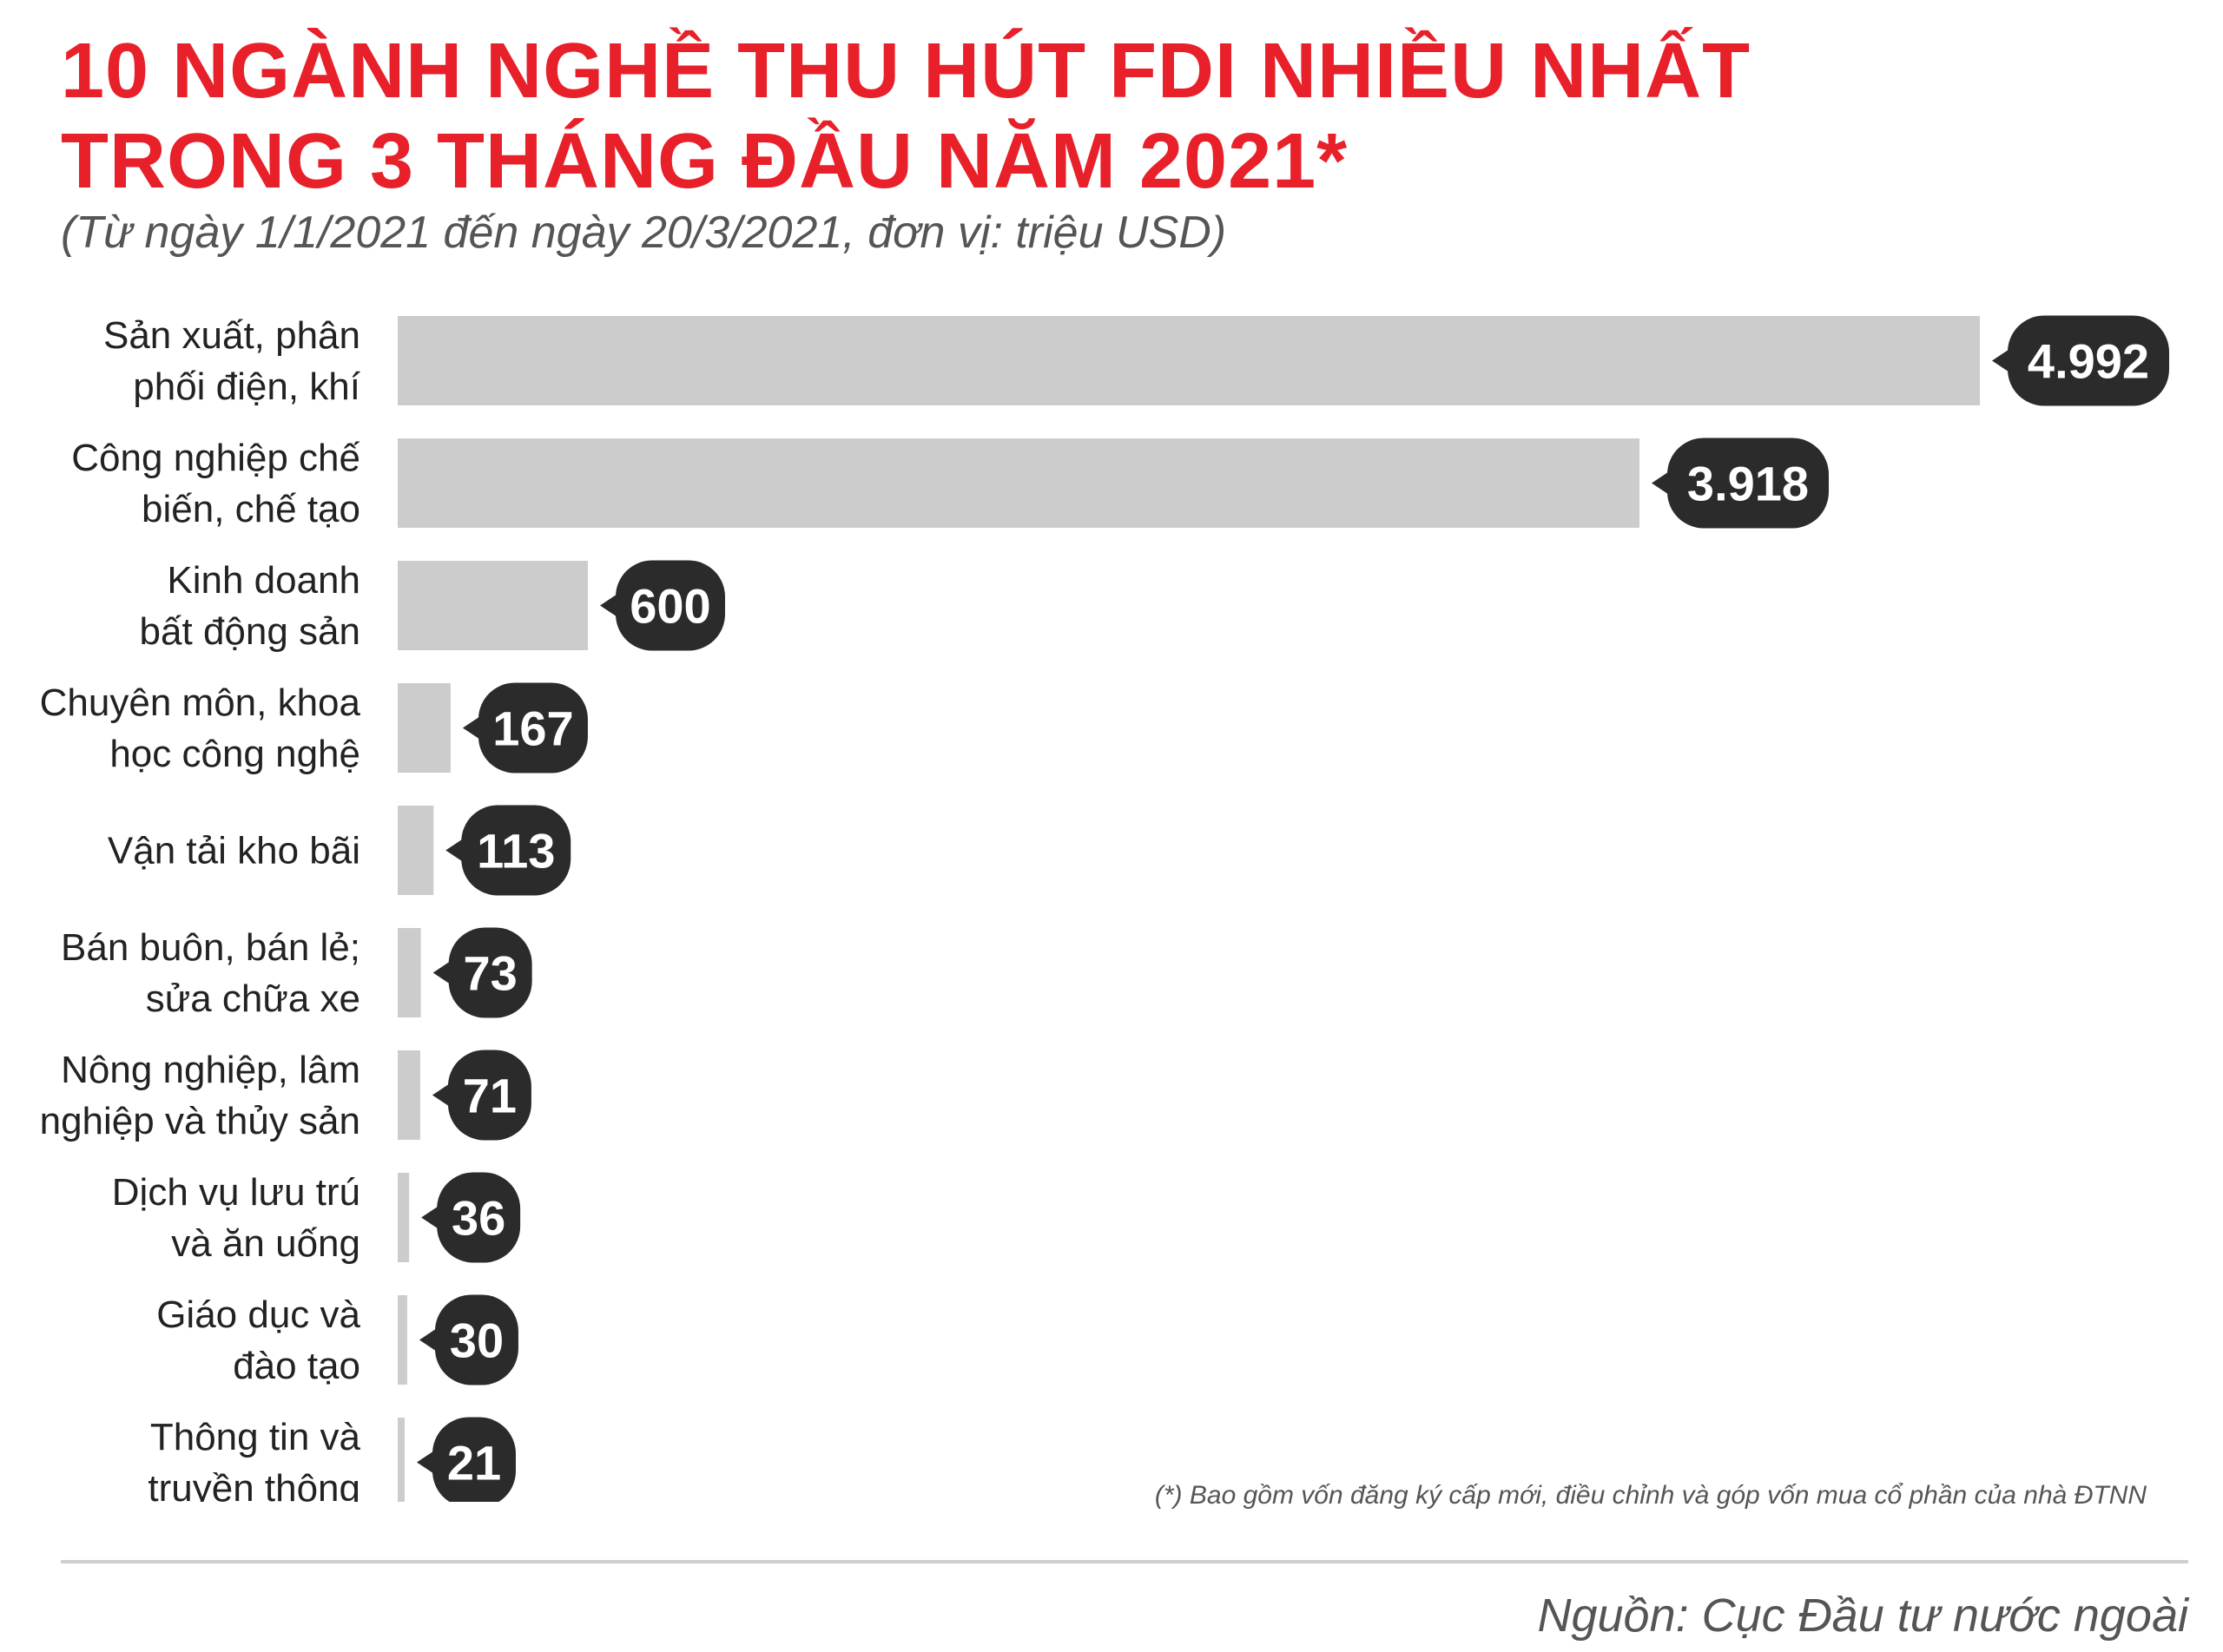 The image size is (2223, 1652). Describe the element at coordinates (670, 606) in the screenshot. I see `value-label: 600` at that location.